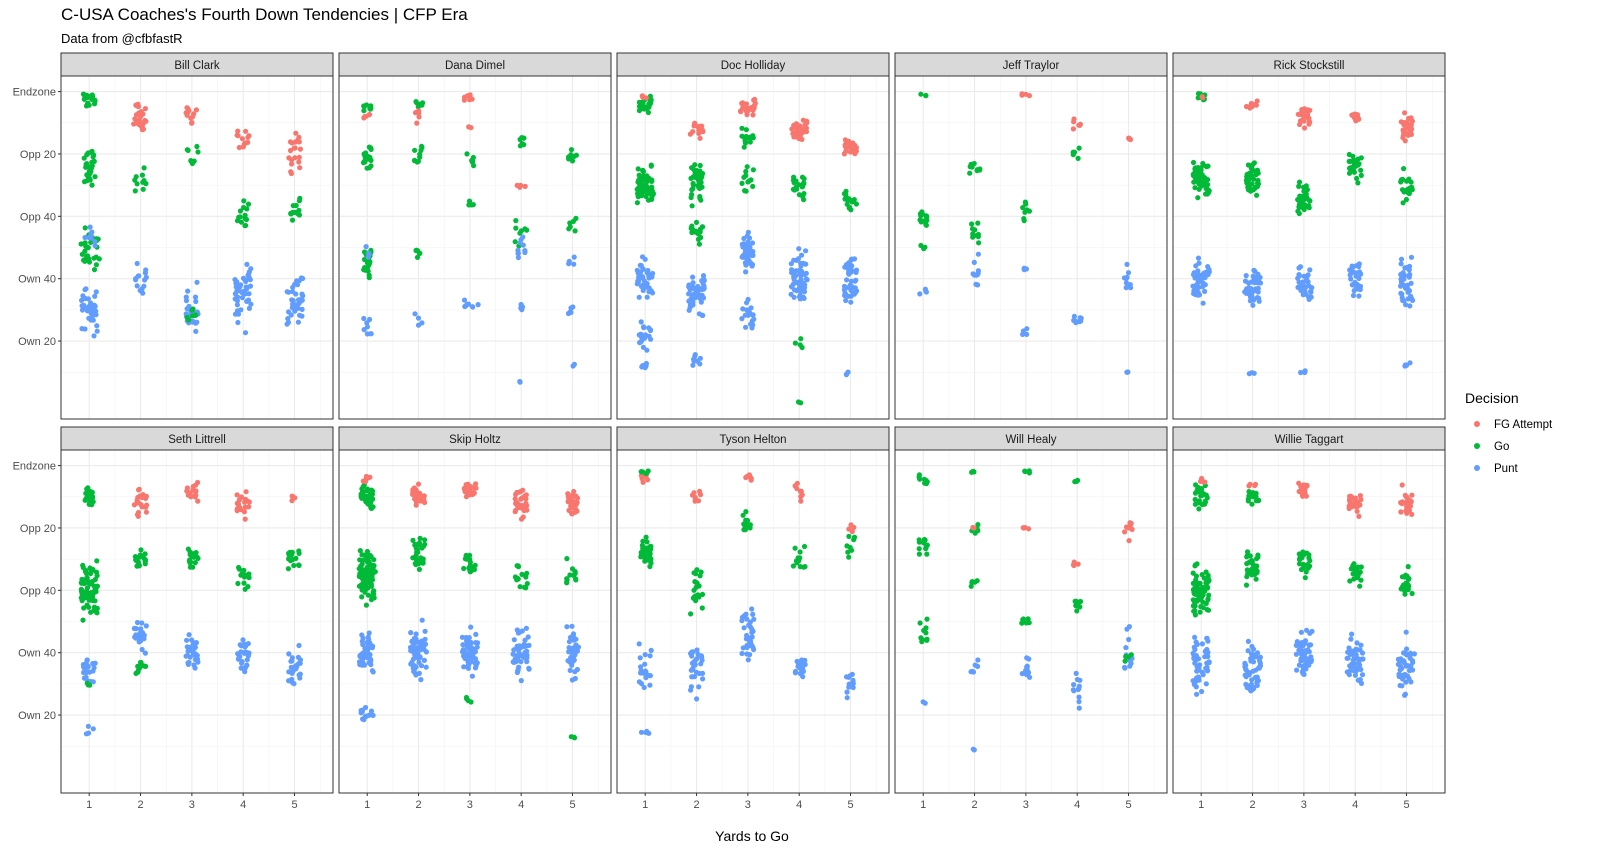 This screenshot has height=851, width=1599. Describe the element at coordinates (799, 805) in the screenshot. I see `x-tick-label: 4` at that location.